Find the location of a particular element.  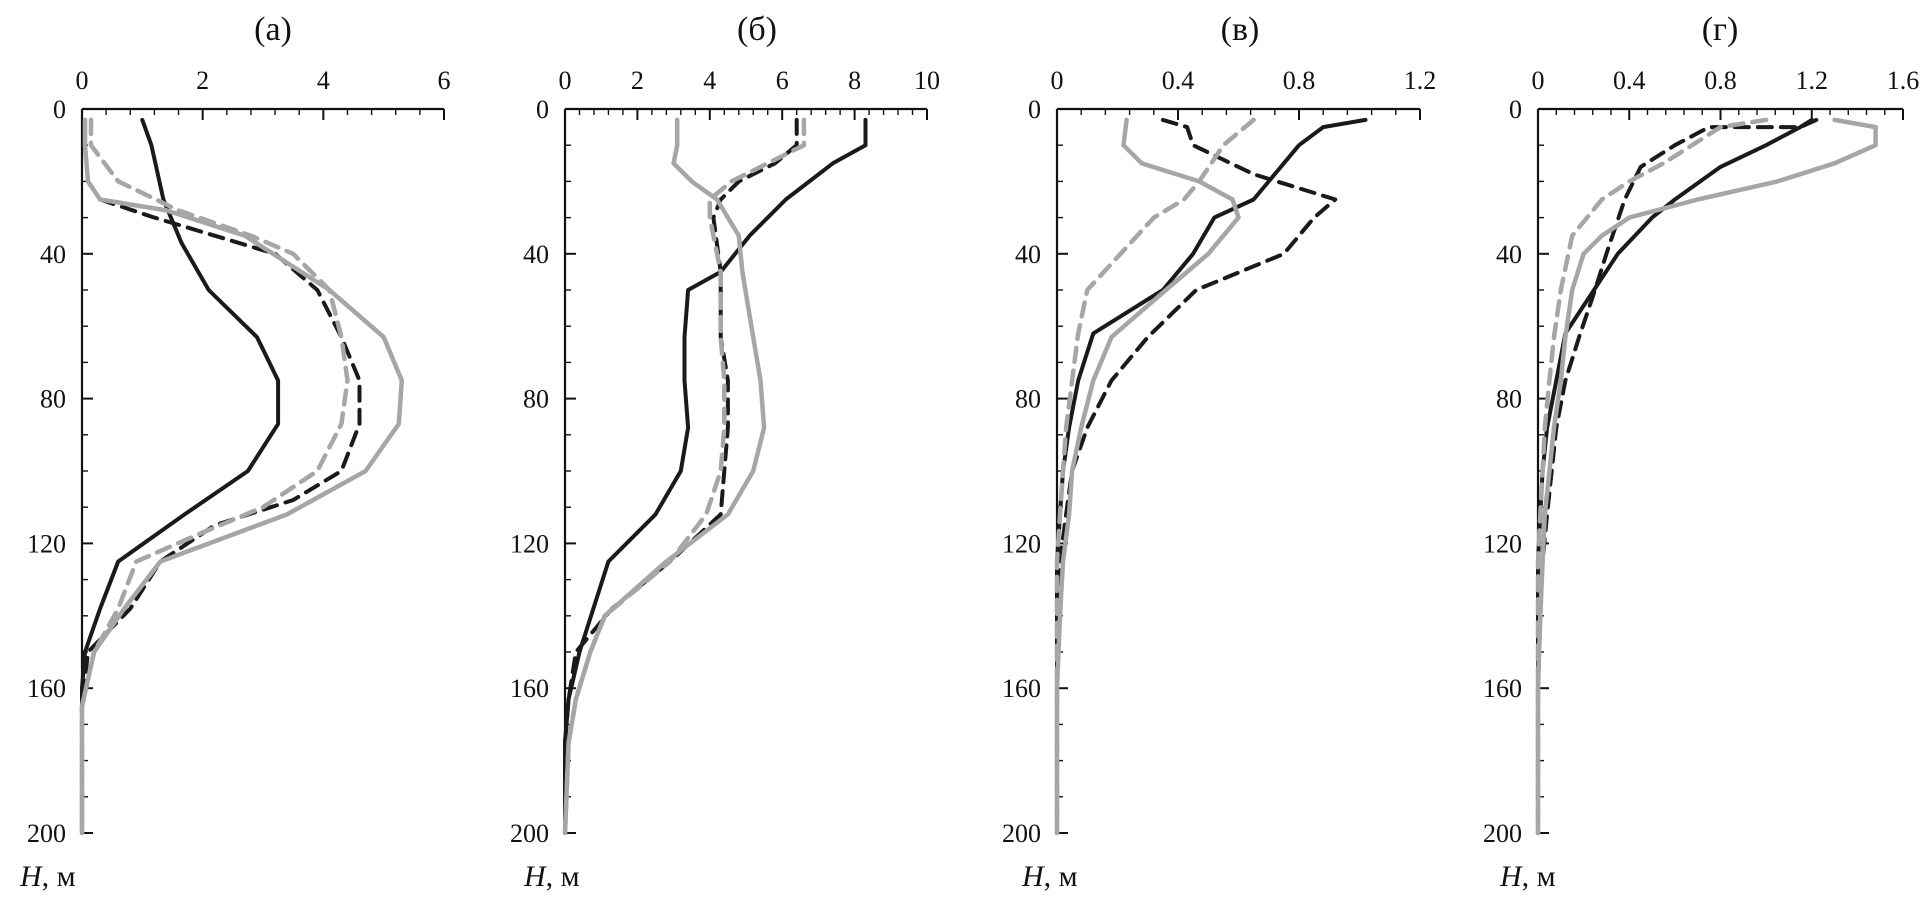

panel-title: (б) is located at coordinates (757, 29).